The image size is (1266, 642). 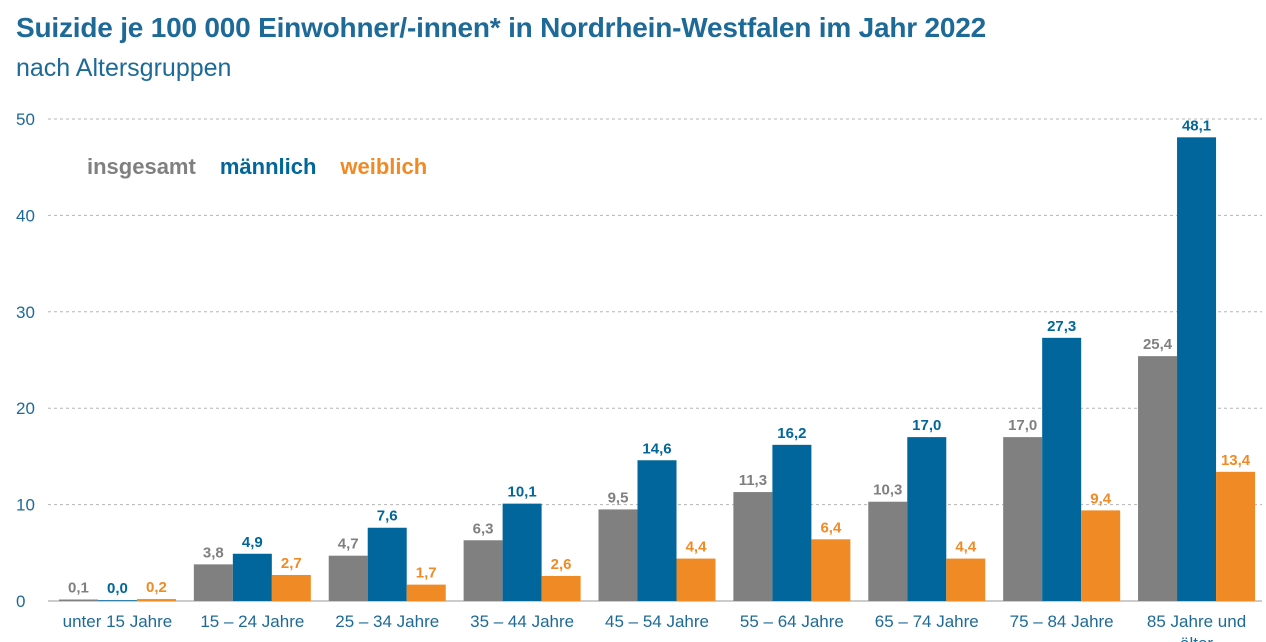 I want to click on data-label: 25,4, so click(x=1158, y=344).